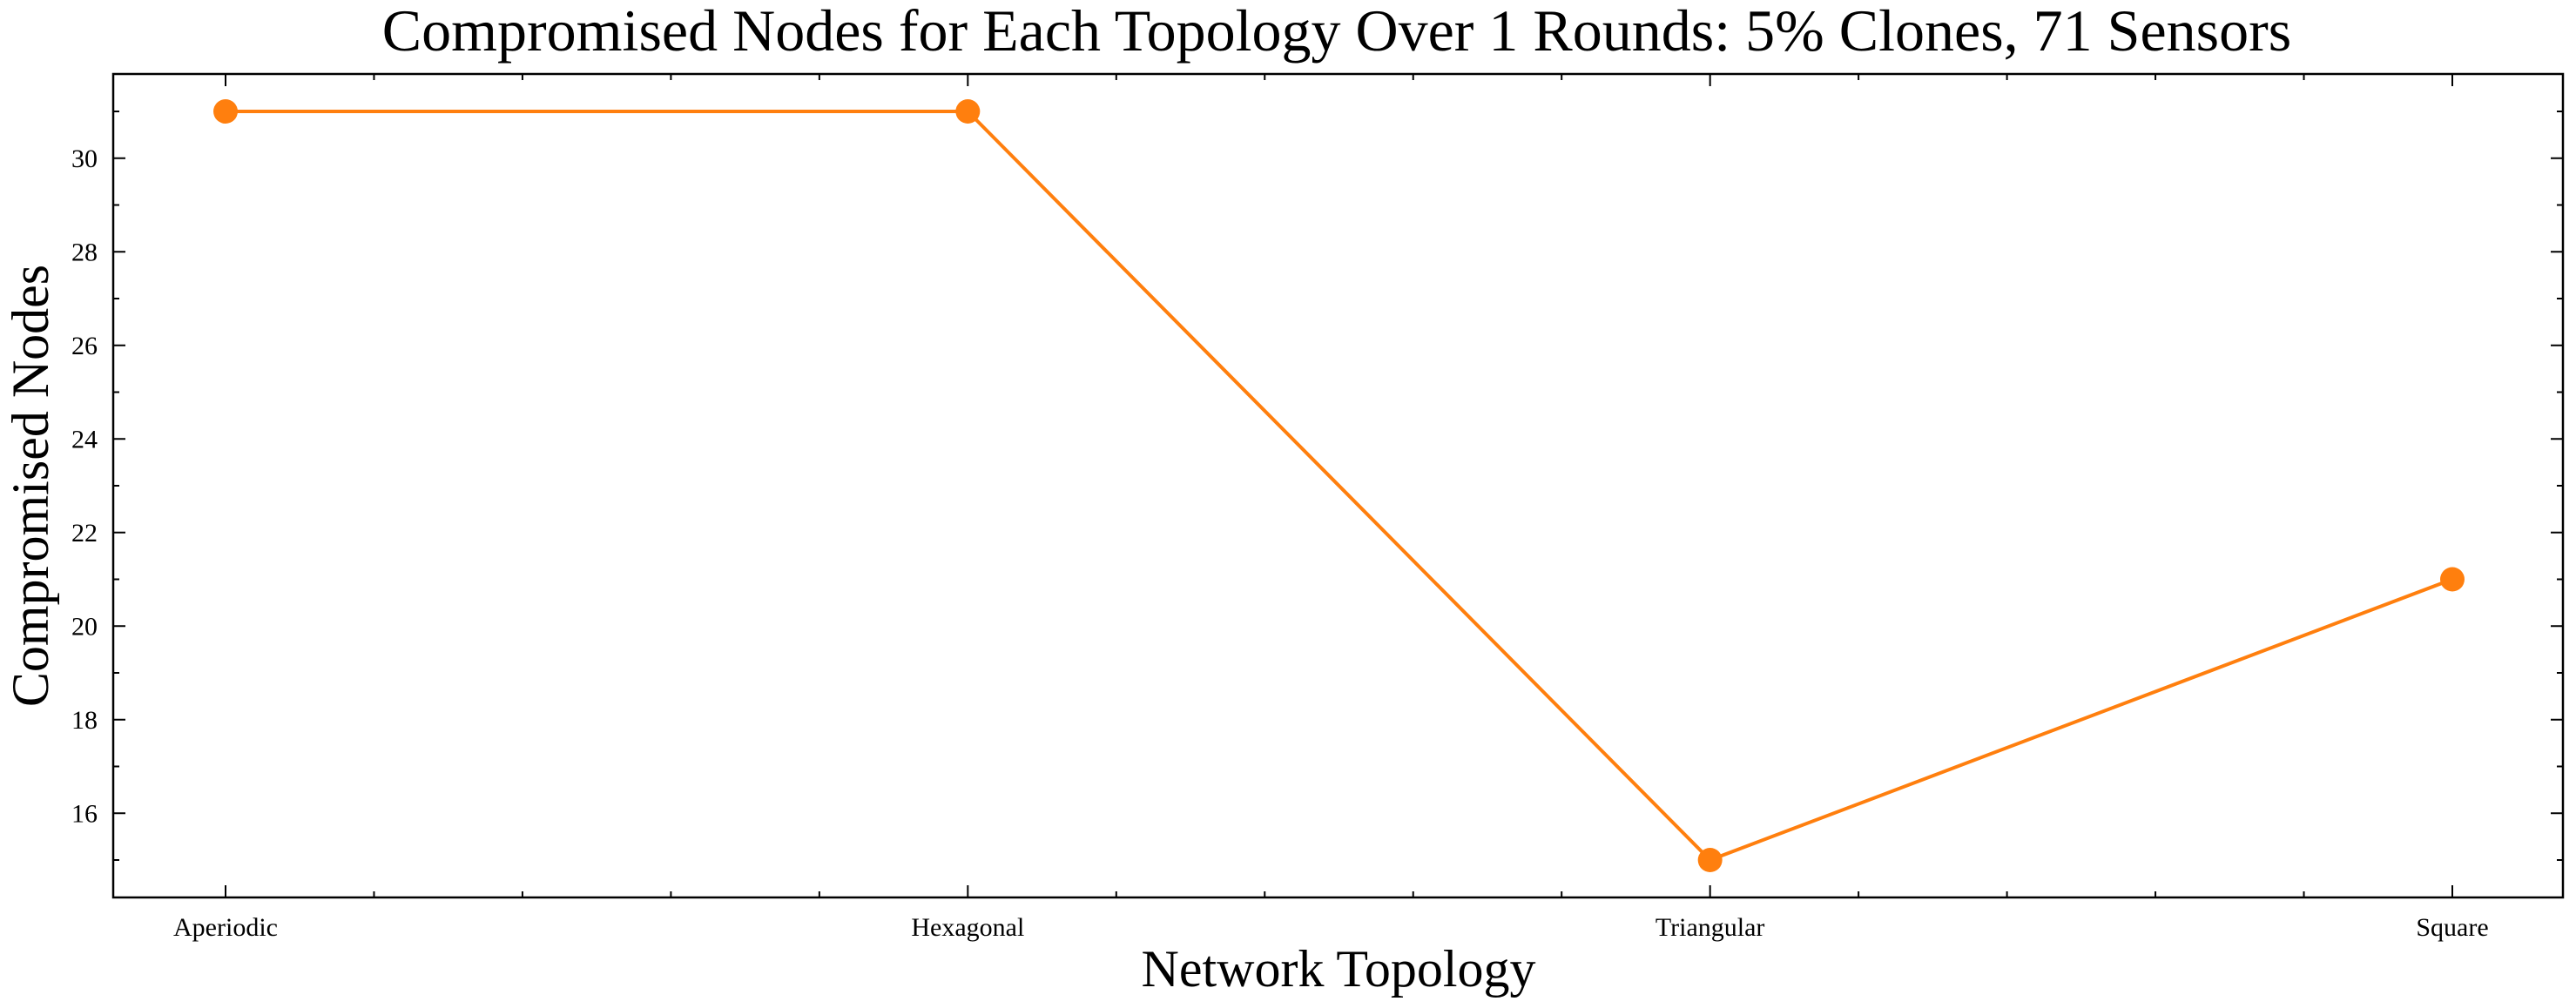 This screenshot has width=2576, height=1008. What do you see at coordinates (85, 439) in the screenshot?
I see `y-tick-label: 24` at bounding box center [85, 439].